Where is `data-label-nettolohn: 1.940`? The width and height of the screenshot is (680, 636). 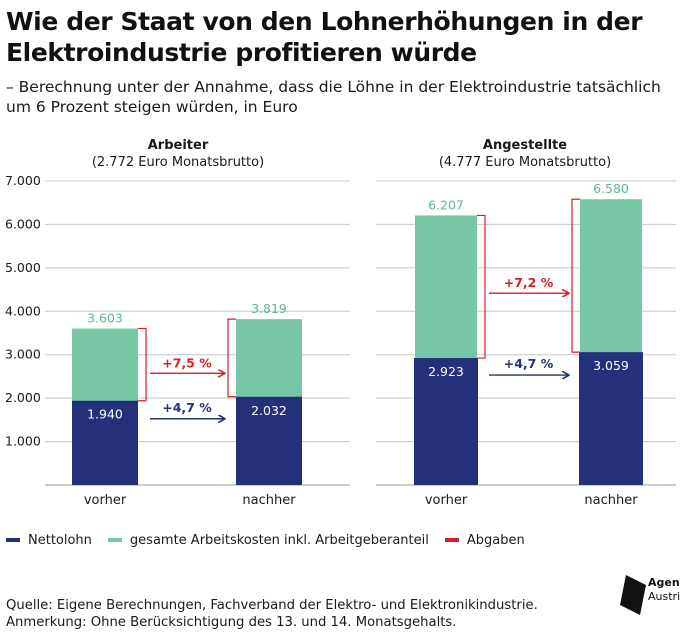
data-label-nettolohn: 1.940 is located at coordinates (105, 414).